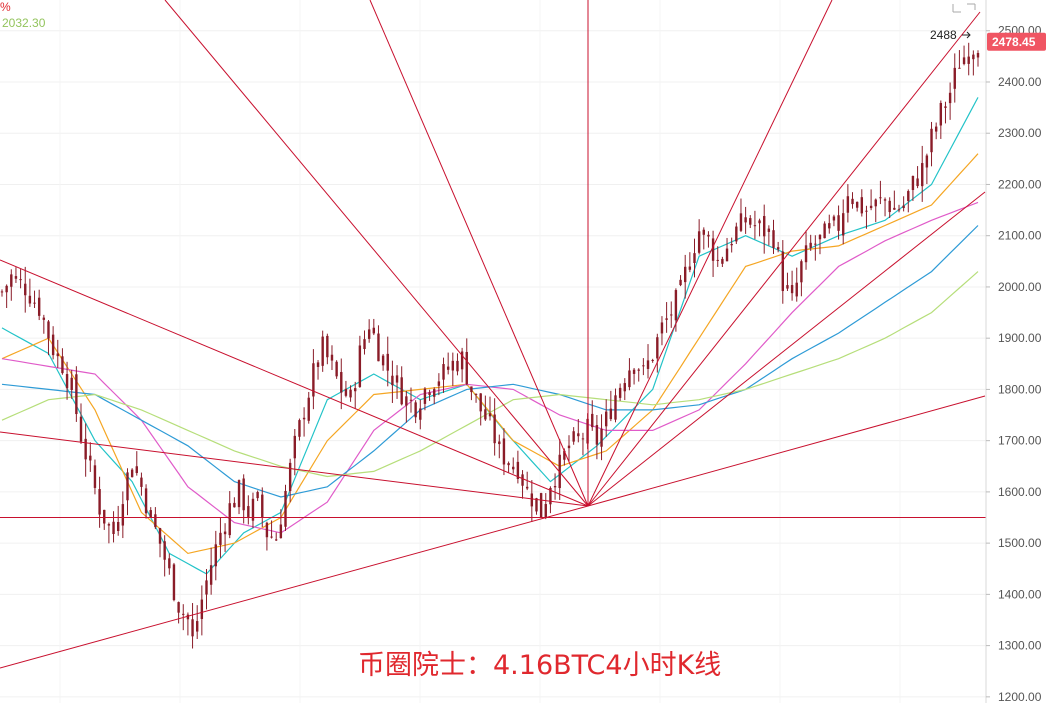  I want to click on last-price-tag-background, so click(1016, 41).